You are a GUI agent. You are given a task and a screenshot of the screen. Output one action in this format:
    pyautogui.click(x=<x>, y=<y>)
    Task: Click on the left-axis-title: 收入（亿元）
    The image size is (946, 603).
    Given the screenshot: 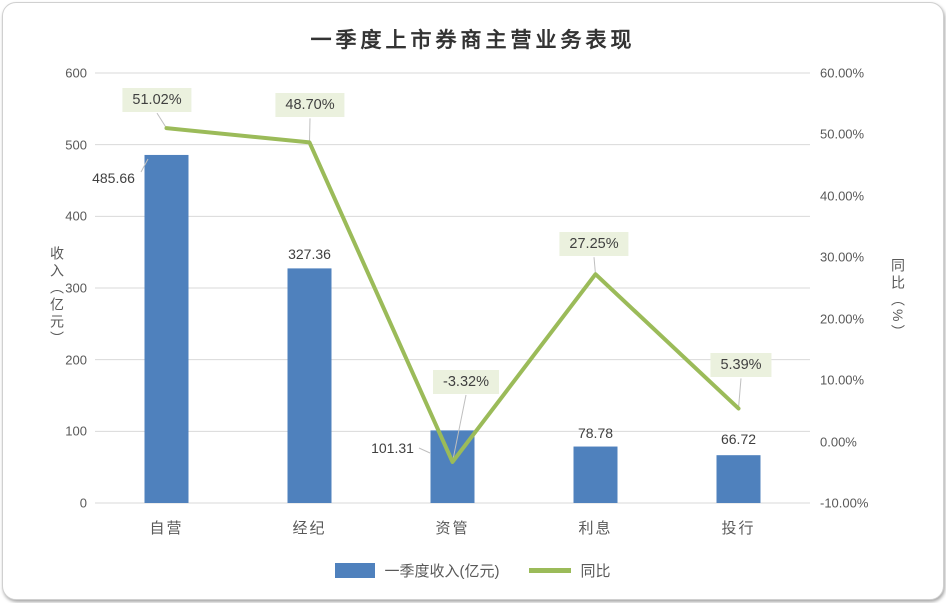 What is the action you would take?
    pyautogui.click(x=57, y=297)
    